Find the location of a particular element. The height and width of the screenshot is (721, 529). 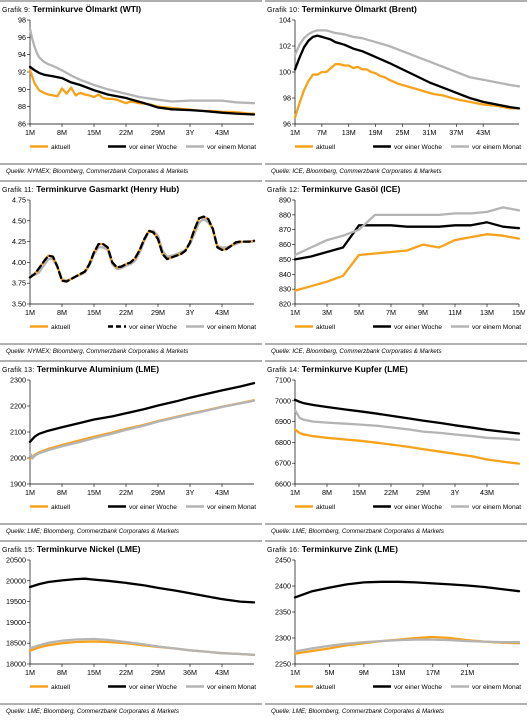

chart-title-text: Terminkurve Gasmarkt (Henry Hub) is located at coordinates (108, 189).